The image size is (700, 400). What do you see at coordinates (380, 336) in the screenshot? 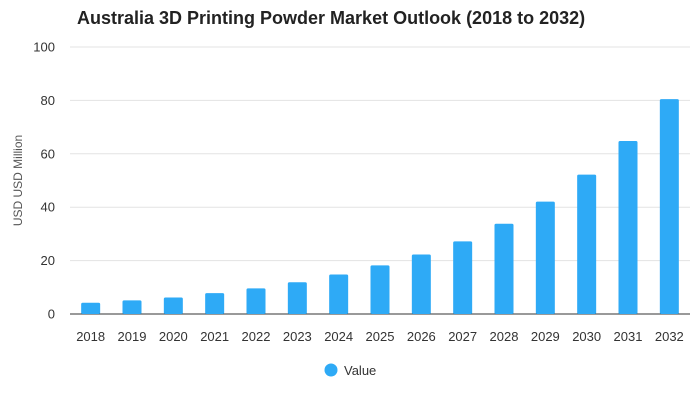
I see `x-tick-label: 2025` at bounding box center [380, 336].